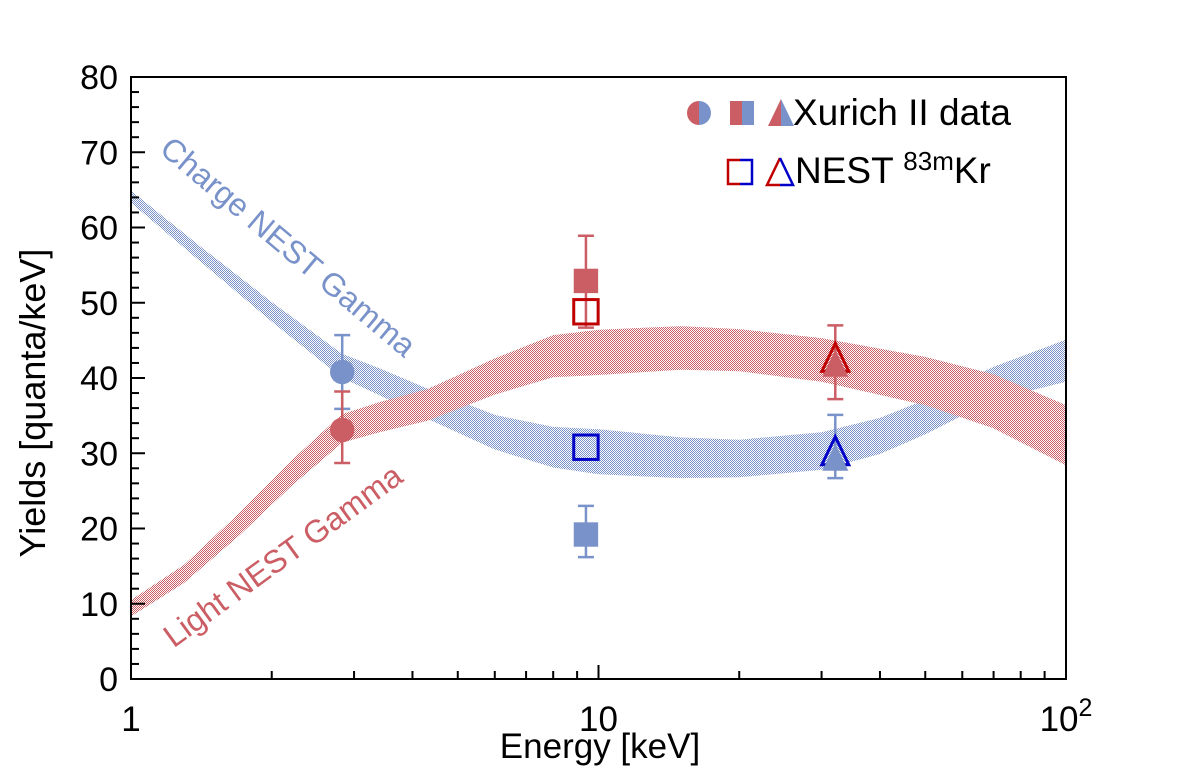 The height and width of the screenshot is (771, 1198). I want to click on legend-nest-superscript: 83m, so click(928, 161).